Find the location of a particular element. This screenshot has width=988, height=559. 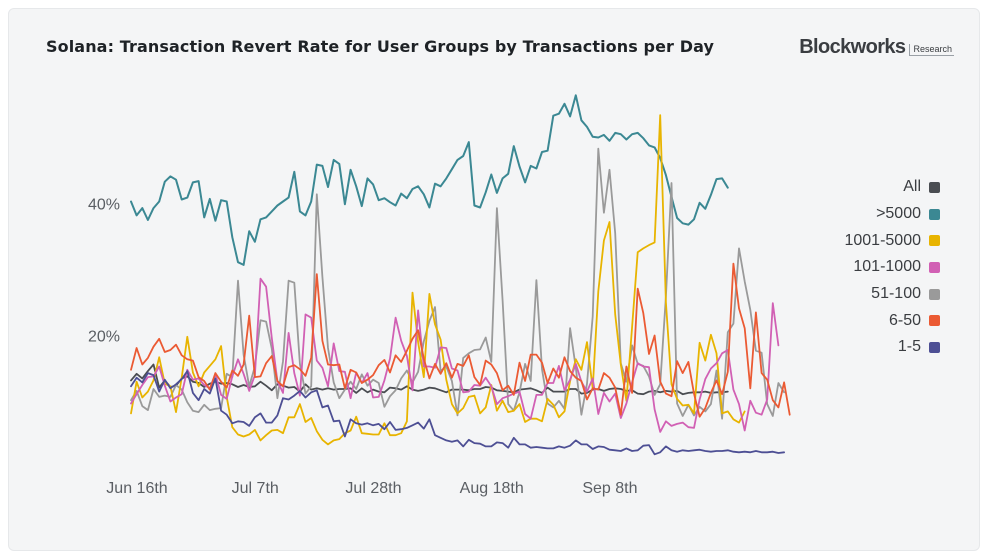

x-tick-label: Sep 8th is located at coordinates (609, 488).